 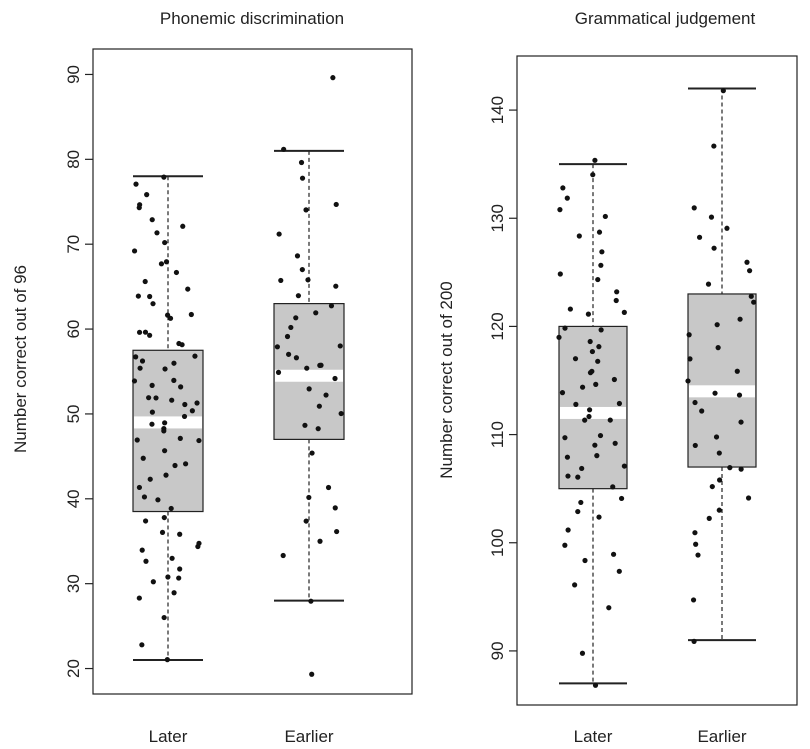 I want to click on y-tick-label: 130, so click(x=497, y=218).